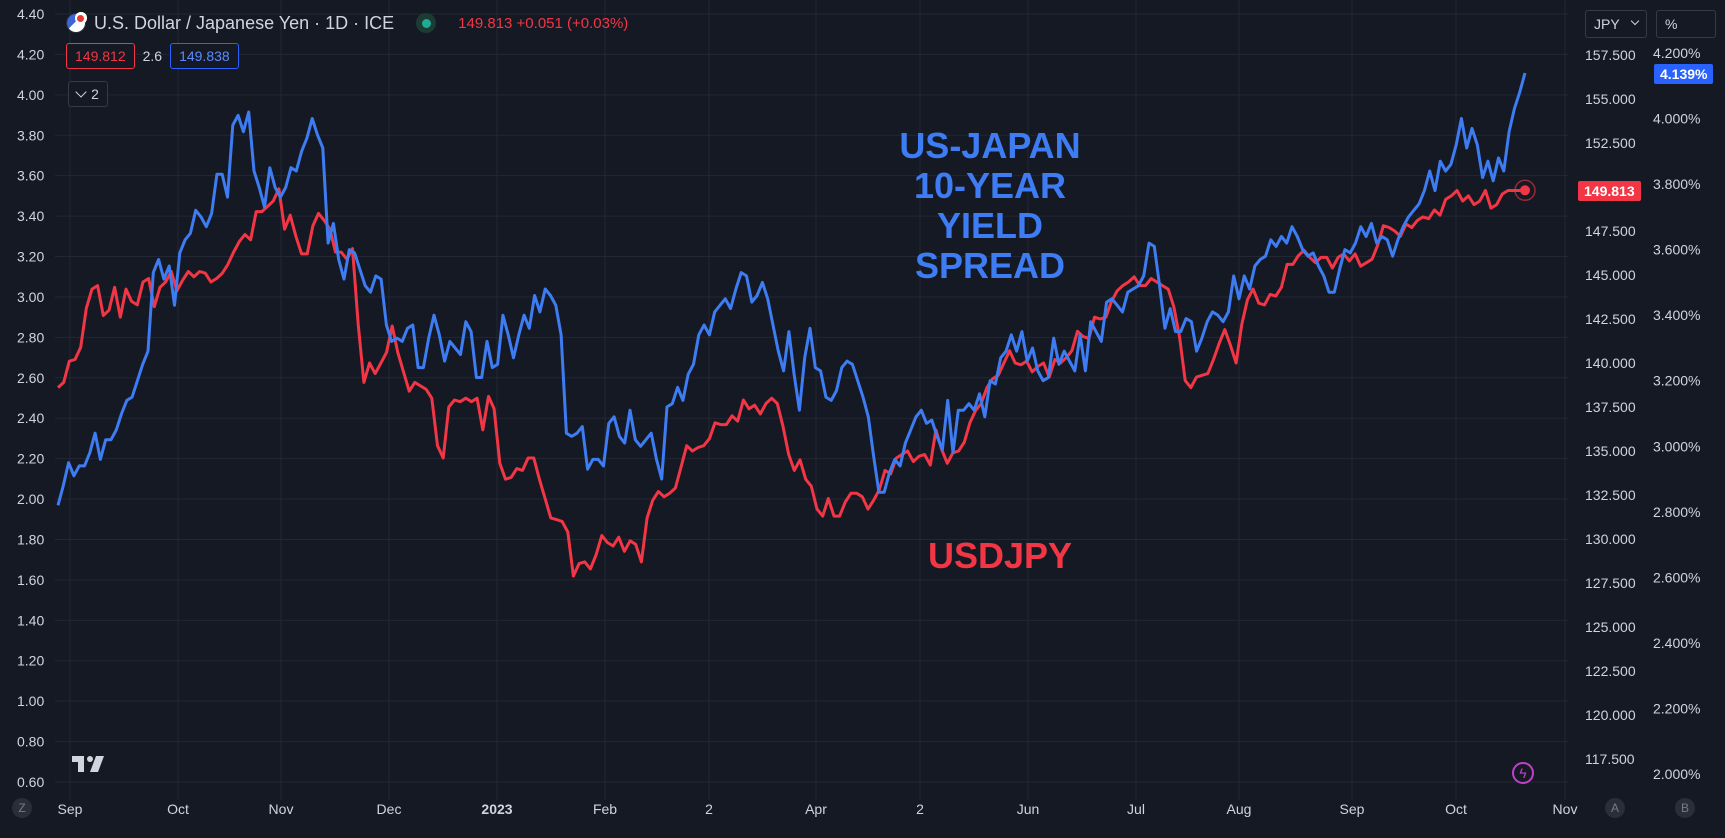 Image resolution: width=1725 pixels, height=838 pixels. I want to click on percent-tick-label: 3.200%, so click(1676, 381).